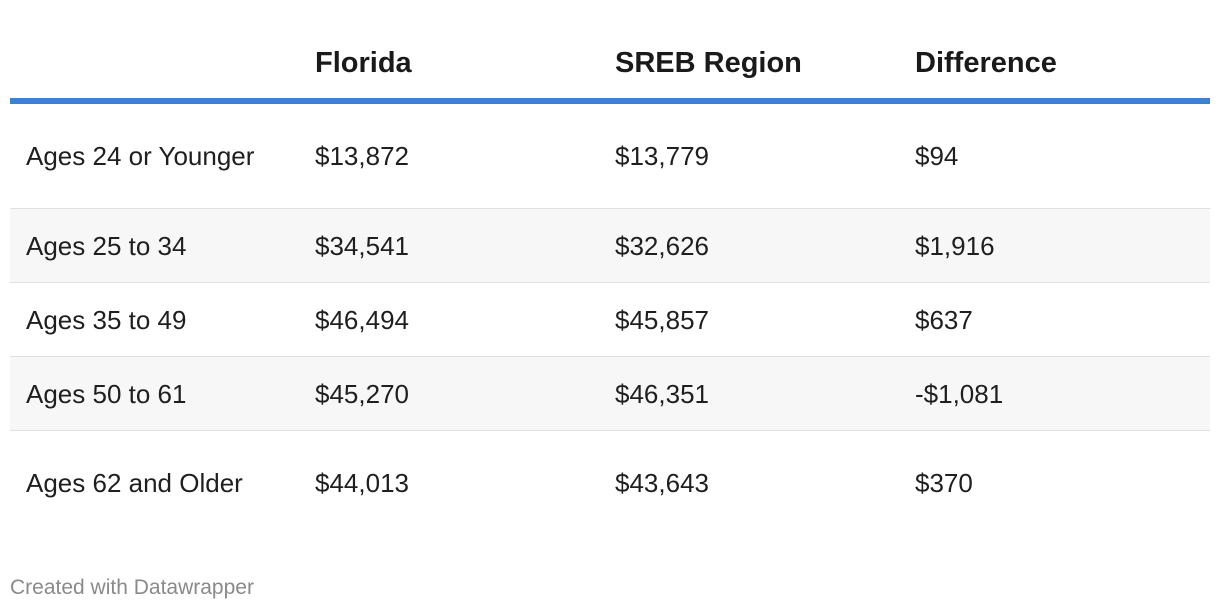 The height and width of the screenshot is (612, 1220). I want to click on row-label: Ages 24 or Younger, so click(140, 156).